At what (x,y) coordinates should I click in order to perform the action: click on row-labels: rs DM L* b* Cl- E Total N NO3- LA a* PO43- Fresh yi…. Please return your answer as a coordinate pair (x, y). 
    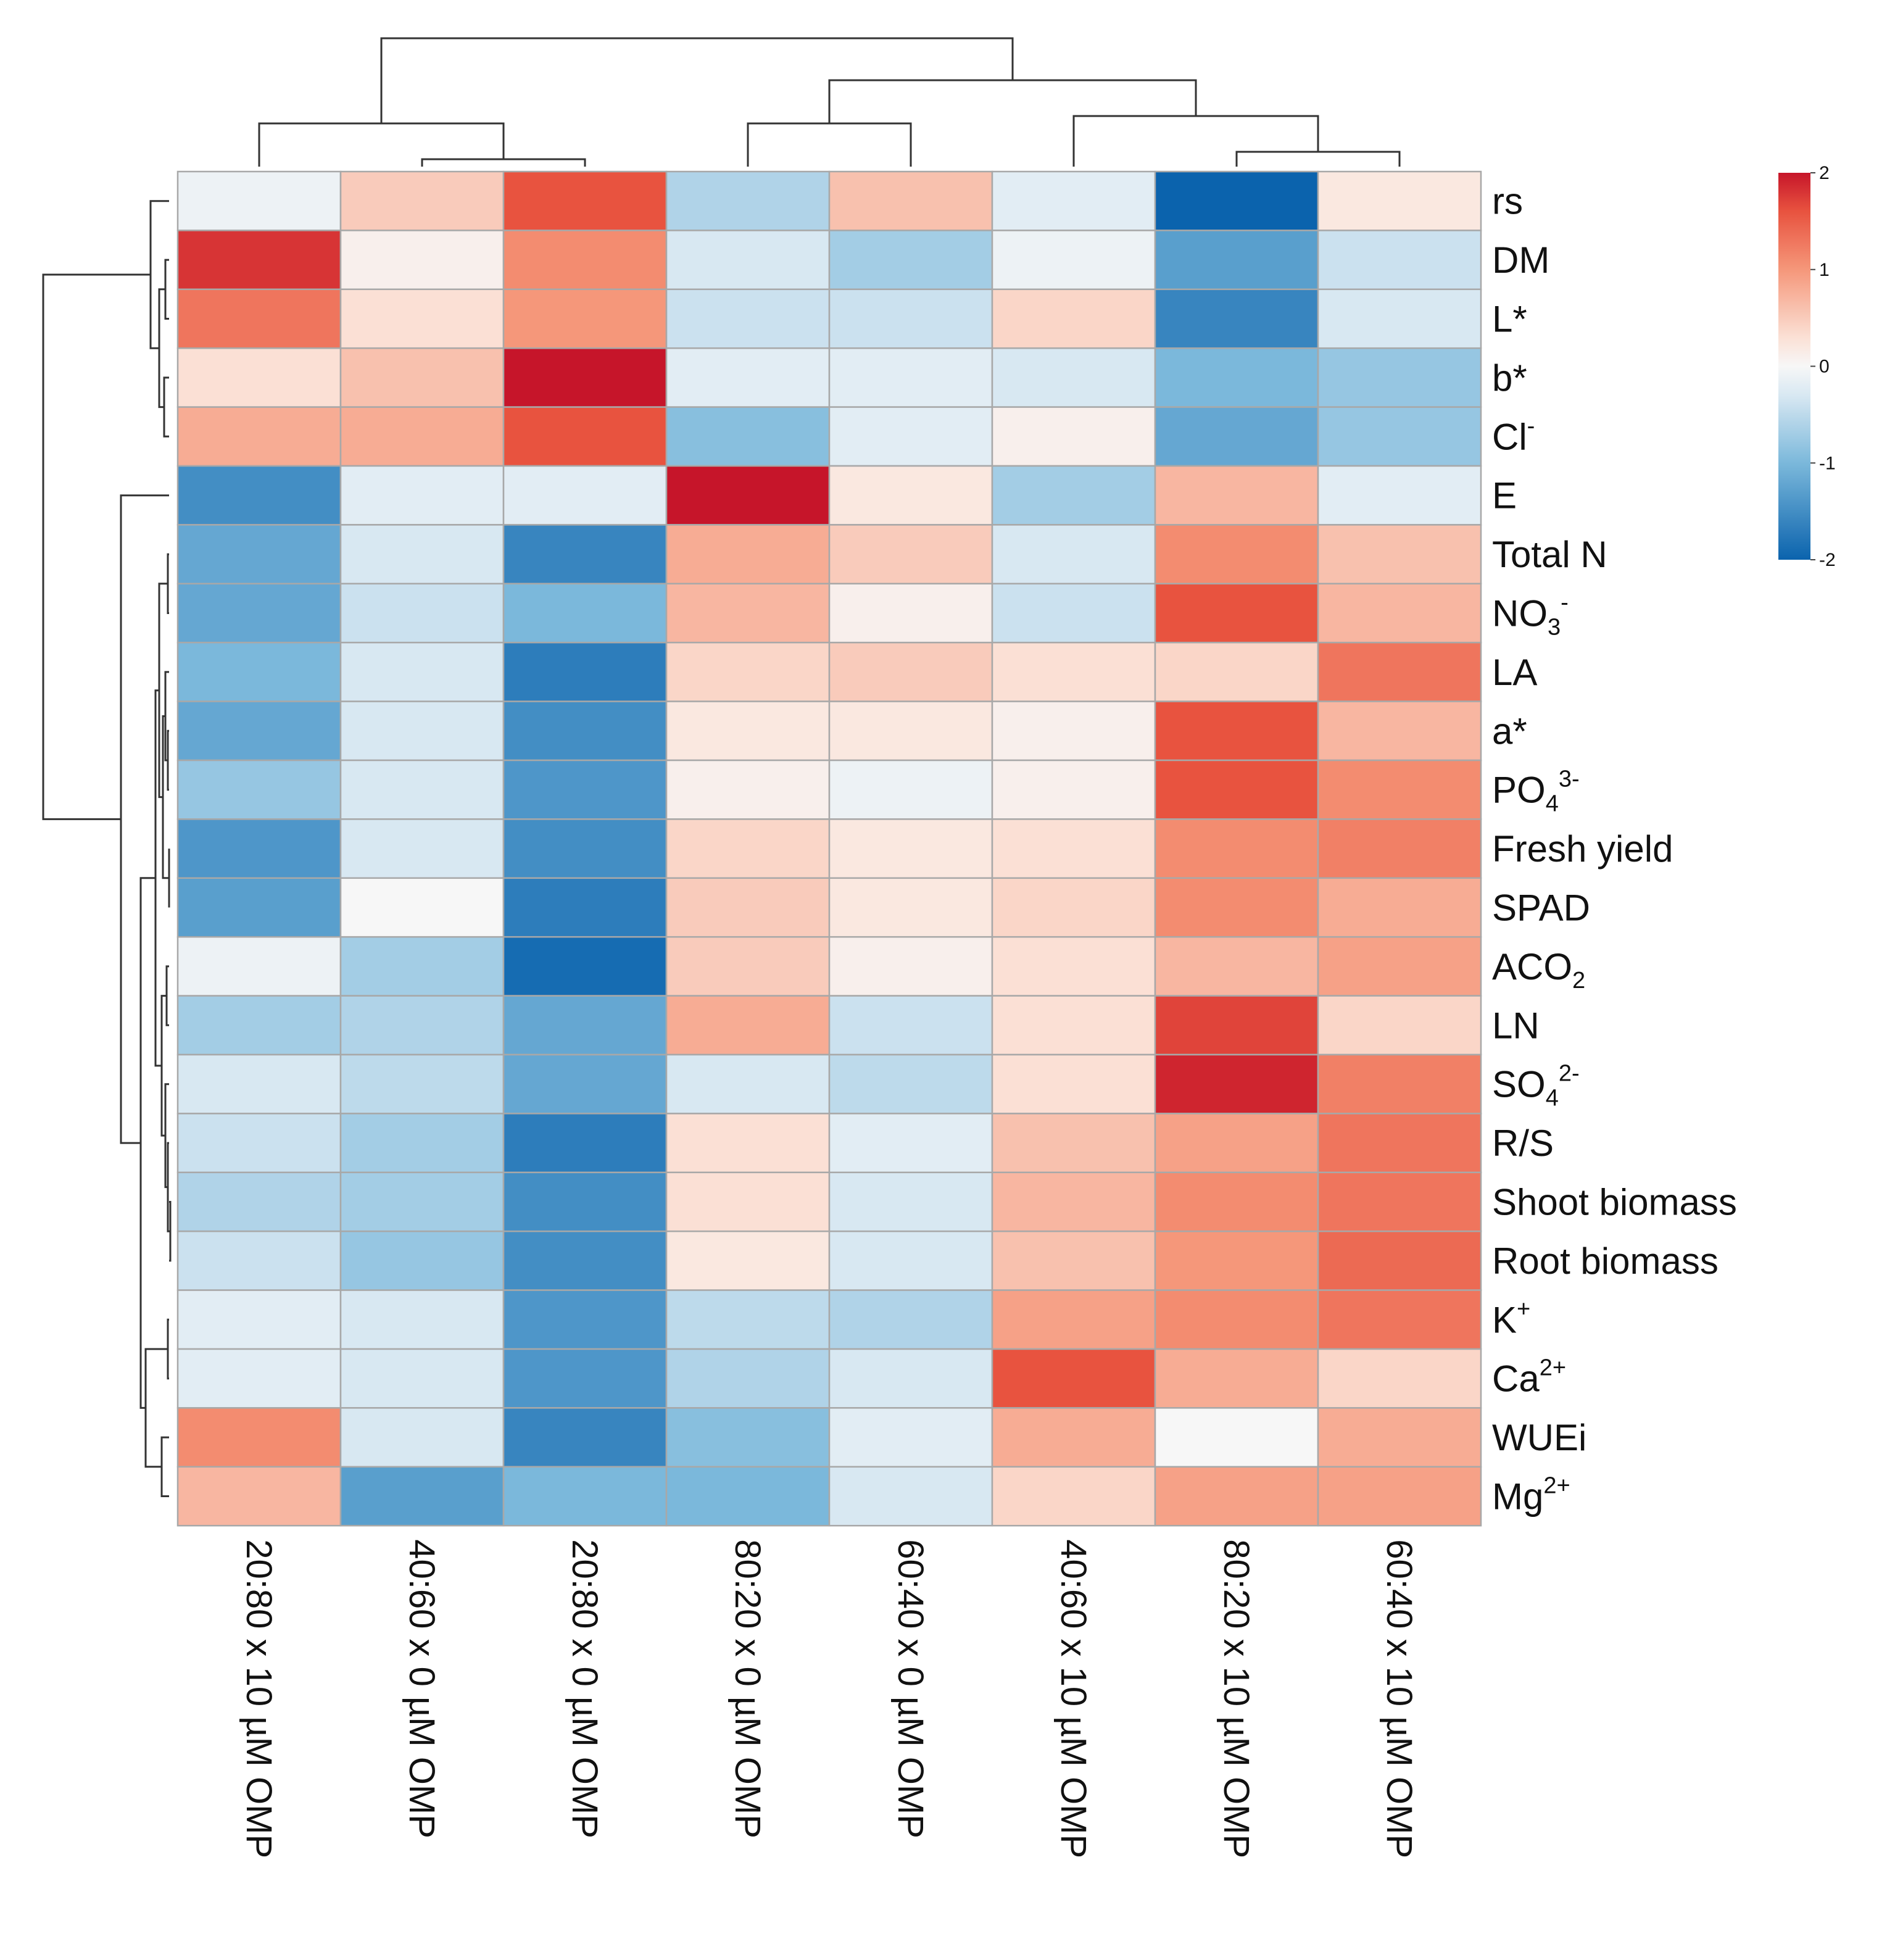
    Looking at the image, I should click on (1614, 849).